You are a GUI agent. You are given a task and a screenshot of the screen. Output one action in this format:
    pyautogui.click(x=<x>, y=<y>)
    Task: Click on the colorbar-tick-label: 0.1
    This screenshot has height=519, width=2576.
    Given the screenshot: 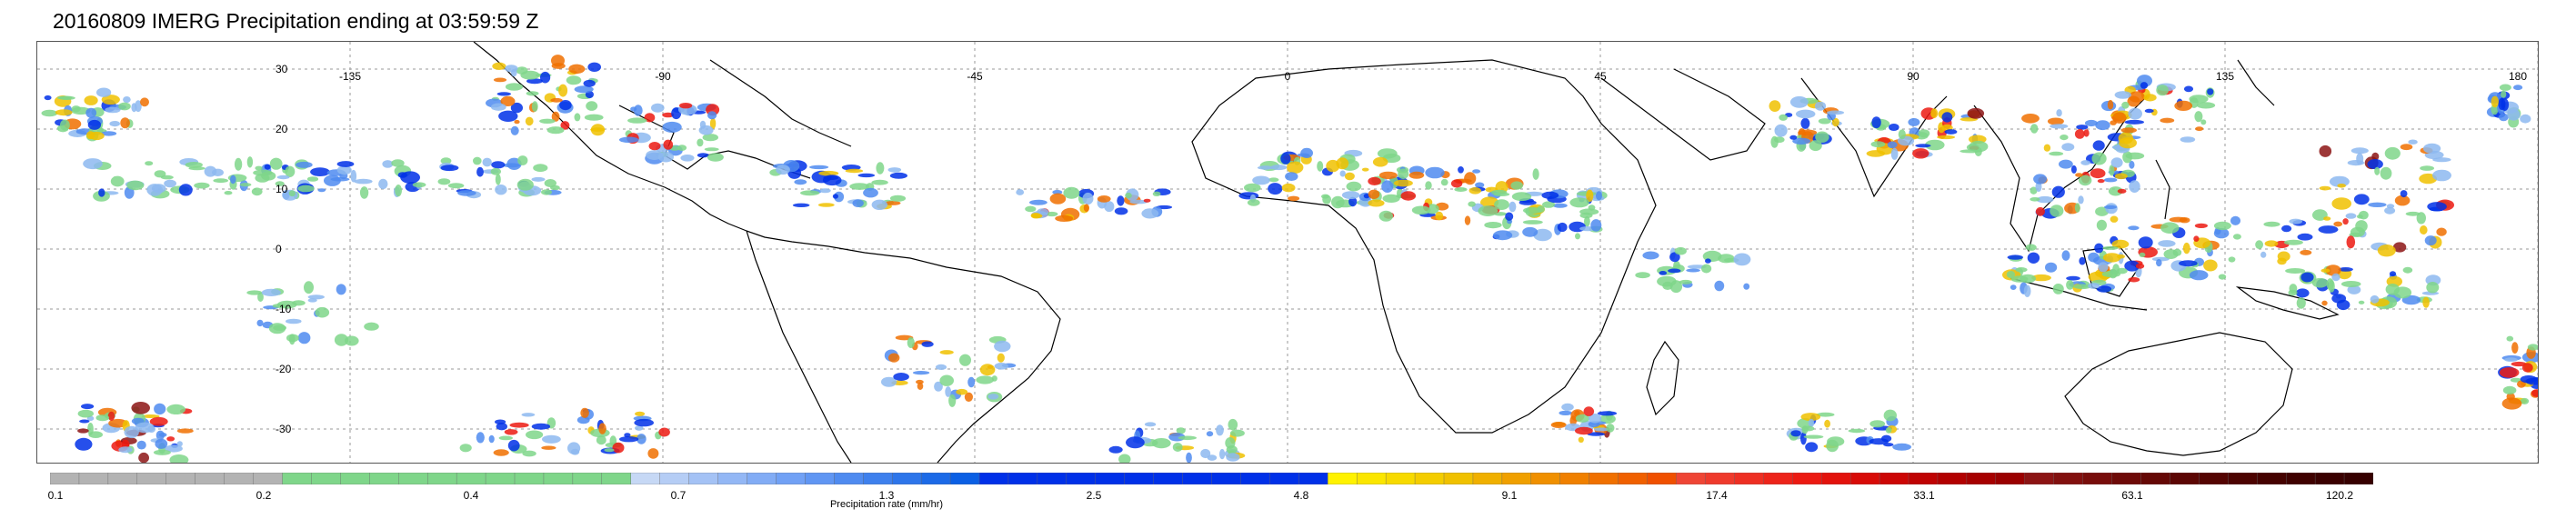 What is the action you would take?
    pyautogui.click(x=55, y=495)
    